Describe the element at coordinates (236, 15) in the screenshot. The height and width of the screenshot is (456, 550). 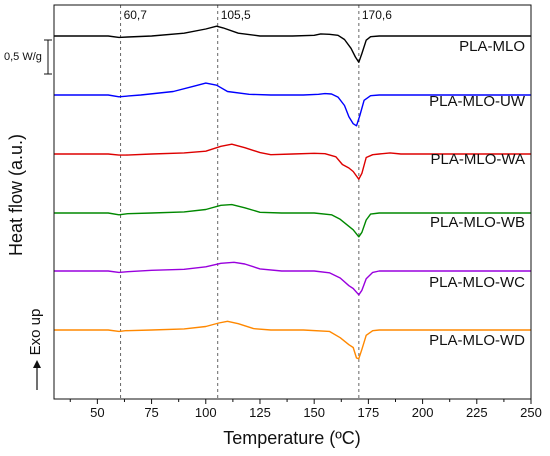
I see `reference-line-label: 105,5` at that location.